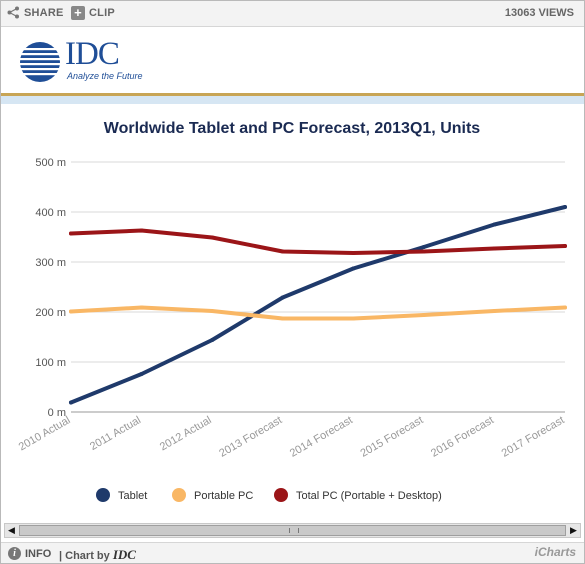 The width and height of the screenshot is (585, 564). What do you see at coordinates (539, 13) in the screenshot?
I see `views-count: 13063 VIEWS` at bounding box center [539, 13].